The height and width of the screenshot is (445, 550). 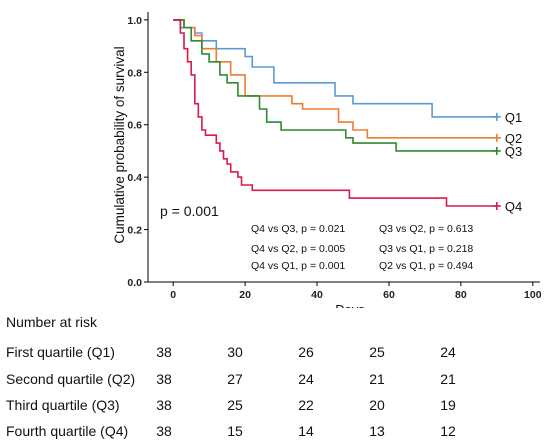 I want to click on risk-row-label: Second quartile (Q2), so click(x=71, y=379).